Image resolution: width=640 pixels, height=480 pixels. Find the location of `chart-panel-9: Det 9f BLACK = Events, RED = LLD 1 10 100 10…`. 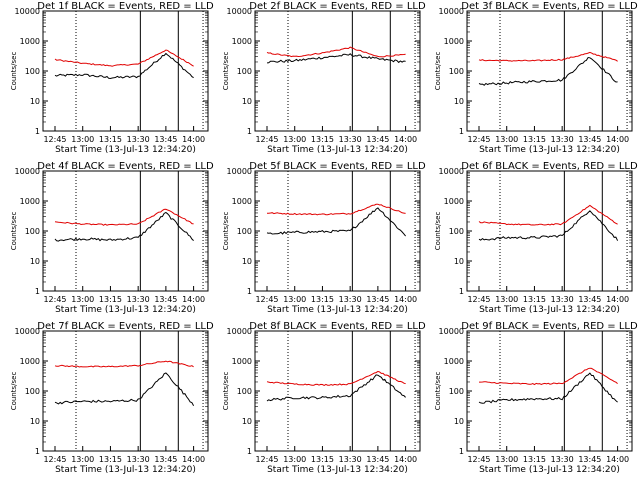

chart-panel-9: Det 9f BLACK = Events, RED = LLD 1 10 100 10… is located at coordinates (536, 398).